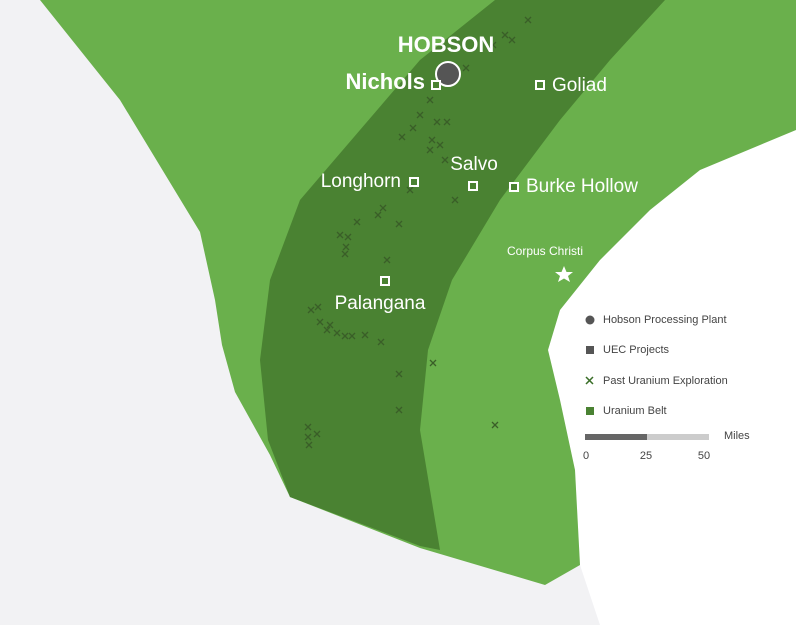 This screenshot has height=625, width=796. I want to click on plant-label: HOBSON, so click(446, 44).